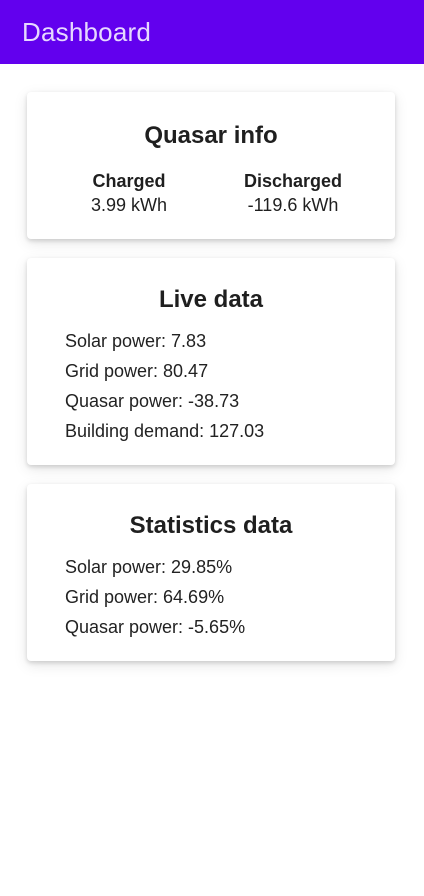 Image resolution: width=424 pixels, height=896 pixels. What do you see at coordinates (129, 205) in the screenshot?
I see `charged-value: 3.99 kWh` at bounding box center [129, 205].